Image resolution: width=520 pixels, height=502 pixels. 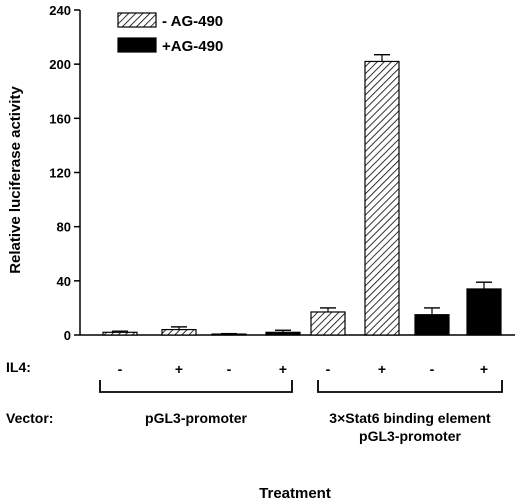 I want to click on y-tick-label: 80, so click(x=64, y=227).